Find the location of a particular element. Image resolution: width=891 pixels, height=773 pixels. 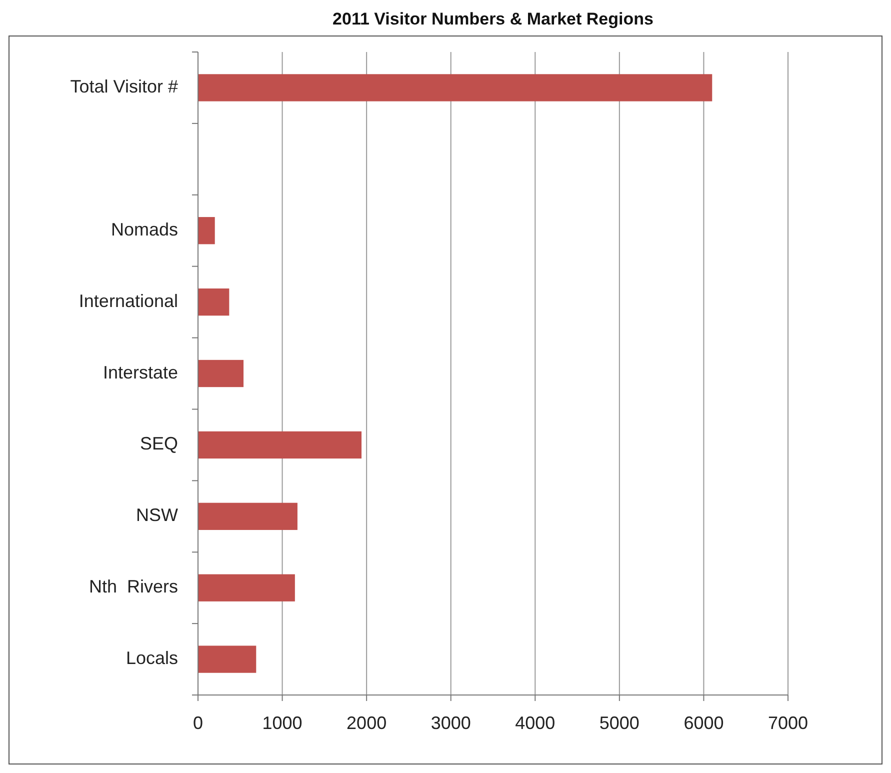

y-tick-label: Interstate is located at coordinates (140, 372).